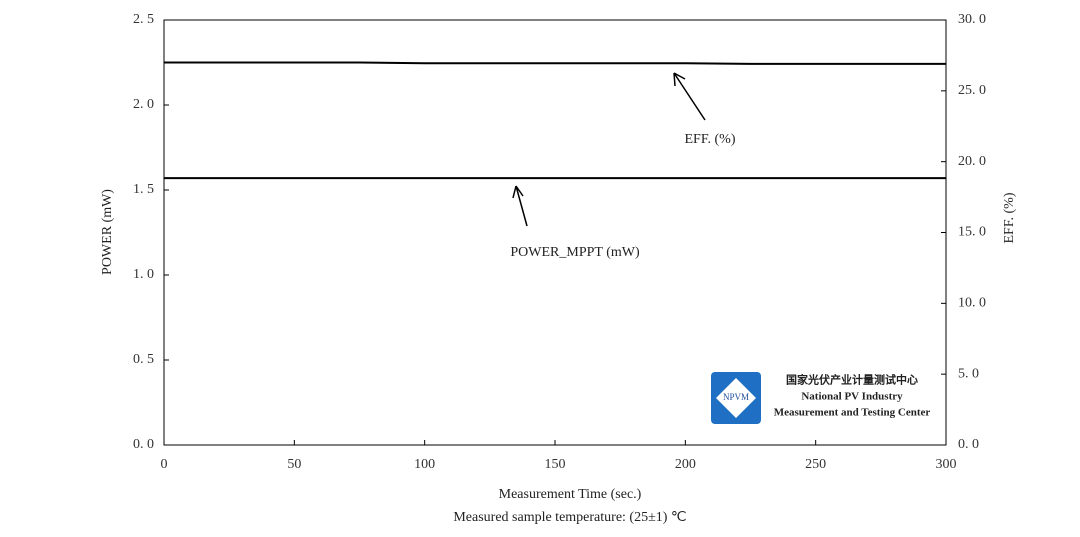 The image size is (1080, 537). What do you see at coordinates (107, 232) in the screenshot?
I see `y-axis-label: POWER (mW)` at bounding box center [107, 232].